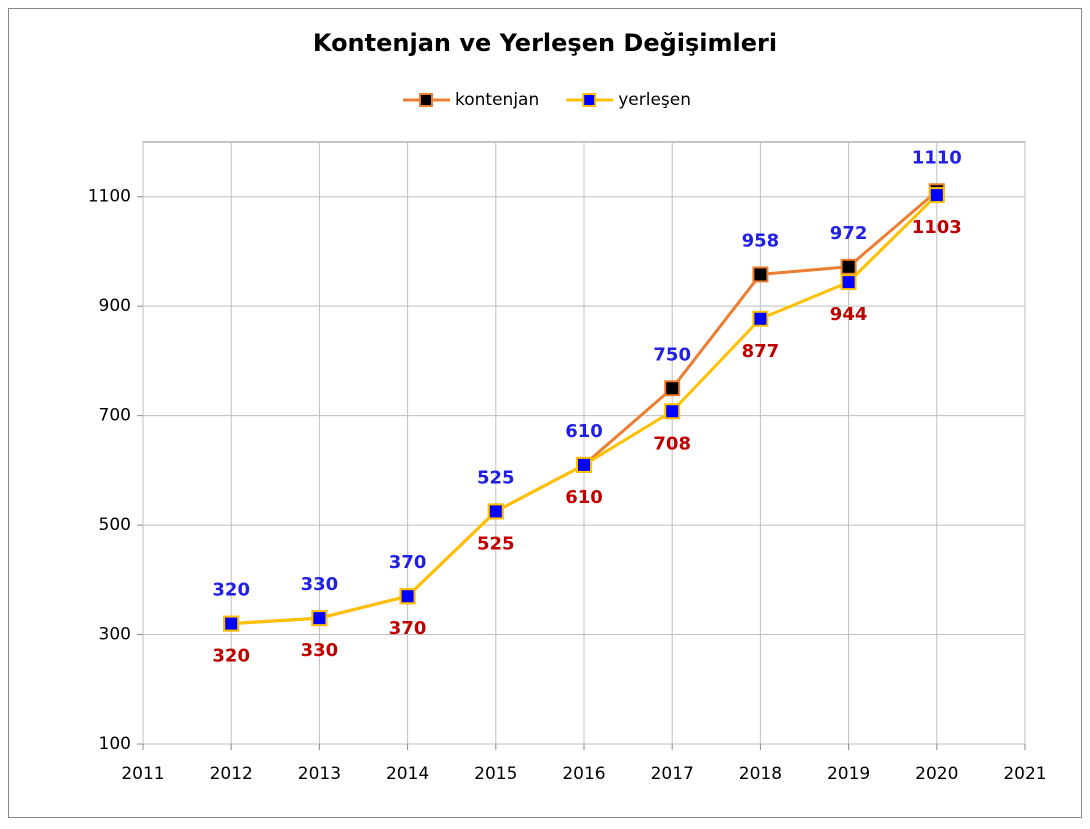 This screenshot has height=829, width=1090. I want to click on data-label: 877, so click(761, 351).